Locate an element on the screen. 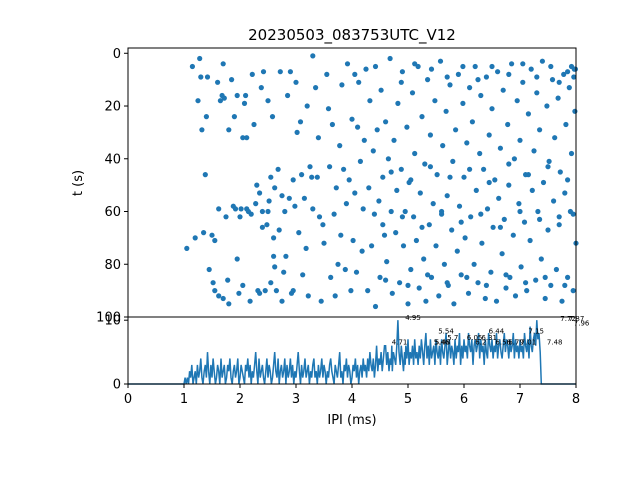 The image size is (640, 480). peak-label-13: 7.15 is located at coordinates (536, 332).